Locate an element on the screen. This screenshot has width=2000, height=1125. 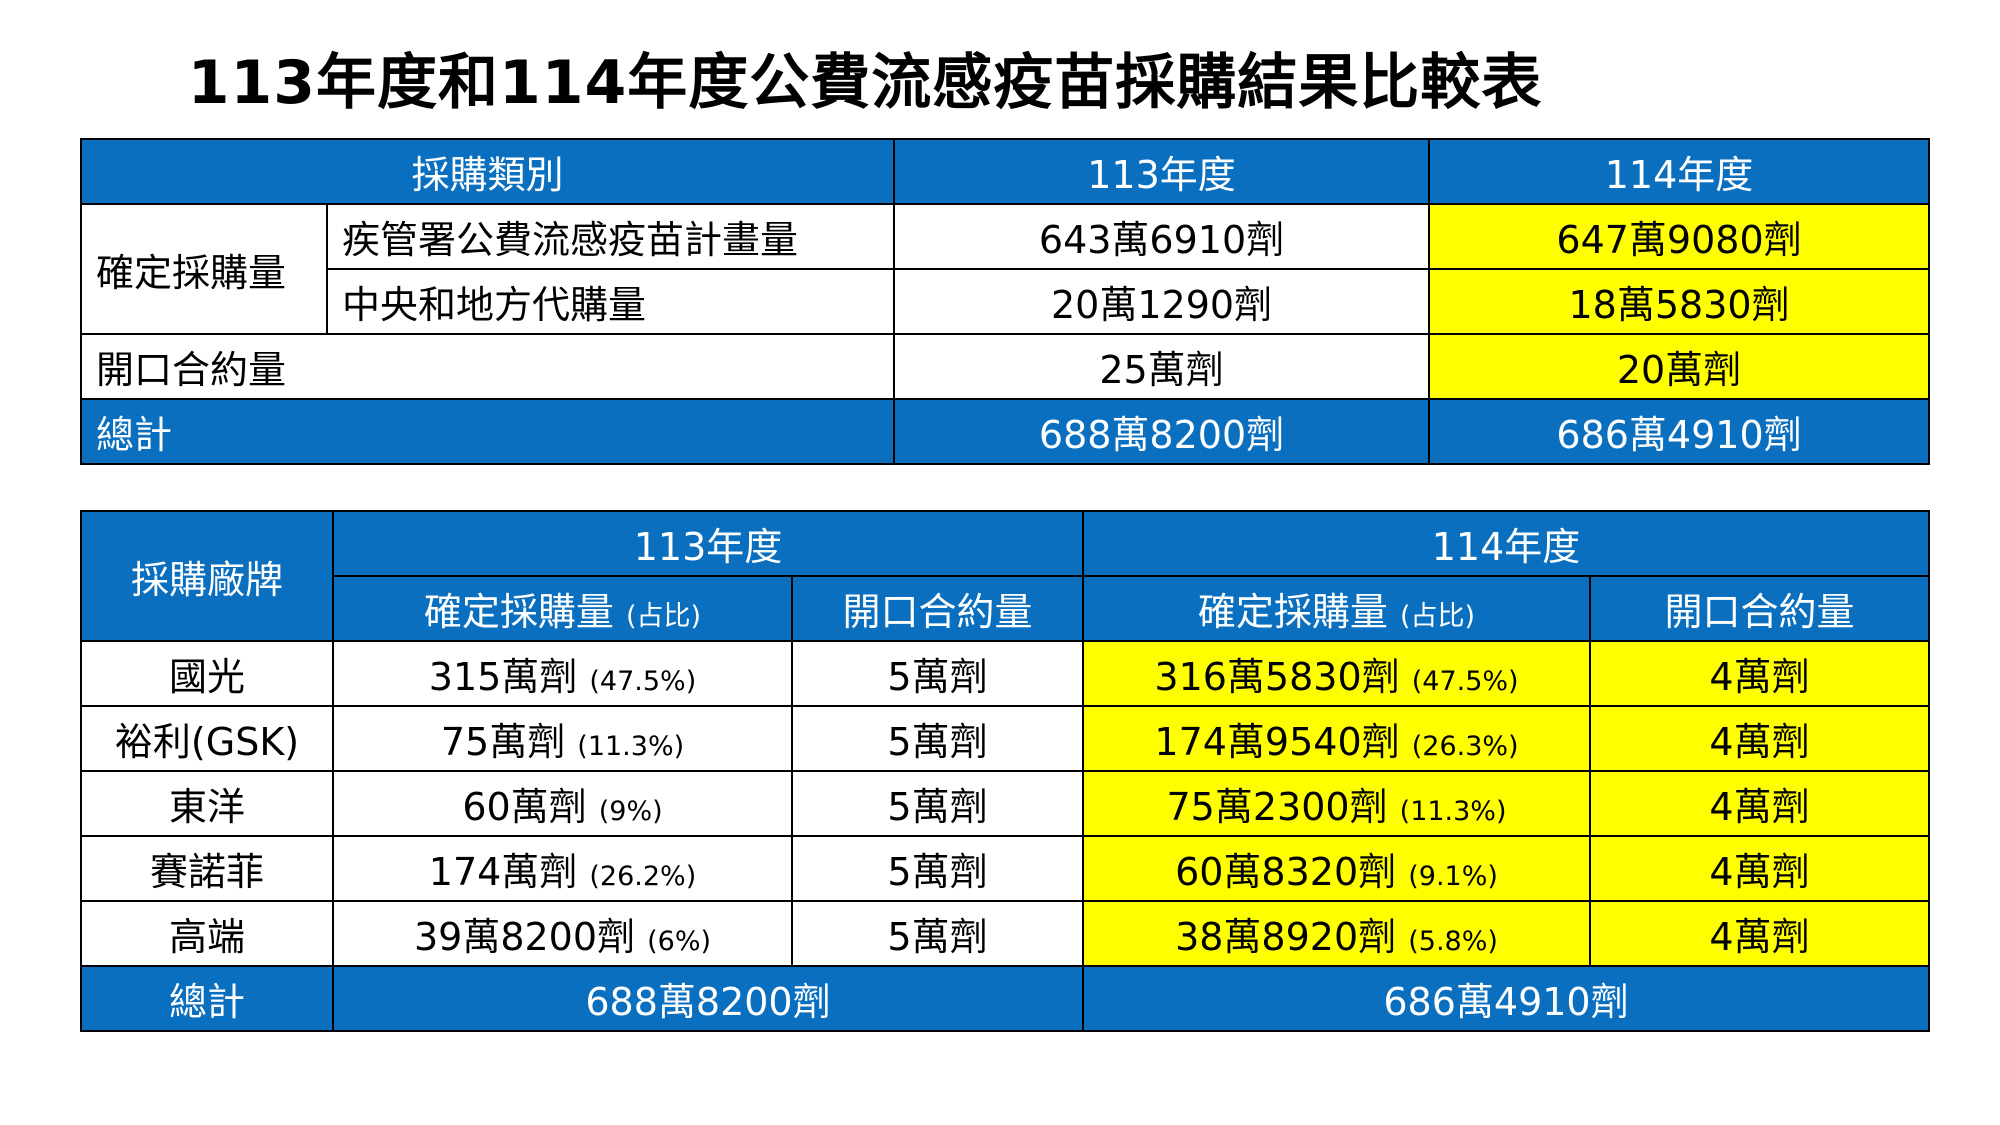
amount-113: 75萬劑 (11.3%) is located at coordinates (562, 738).